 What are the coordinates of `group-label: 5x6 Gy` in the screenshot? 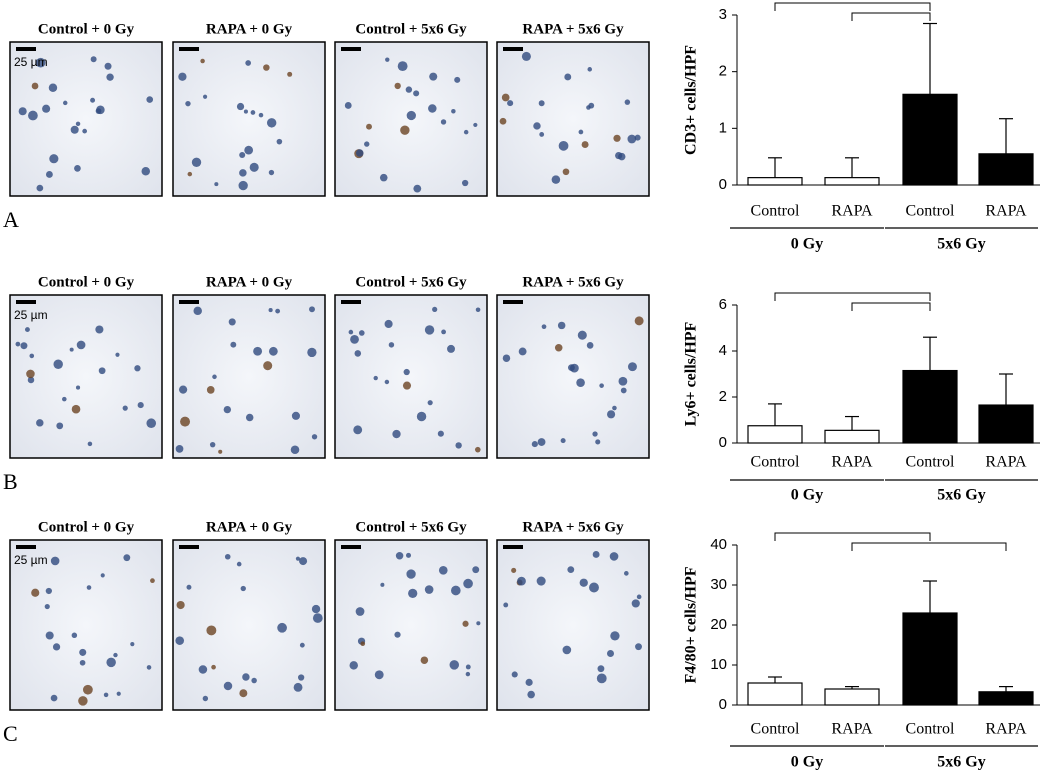 It's located at (961, 762).